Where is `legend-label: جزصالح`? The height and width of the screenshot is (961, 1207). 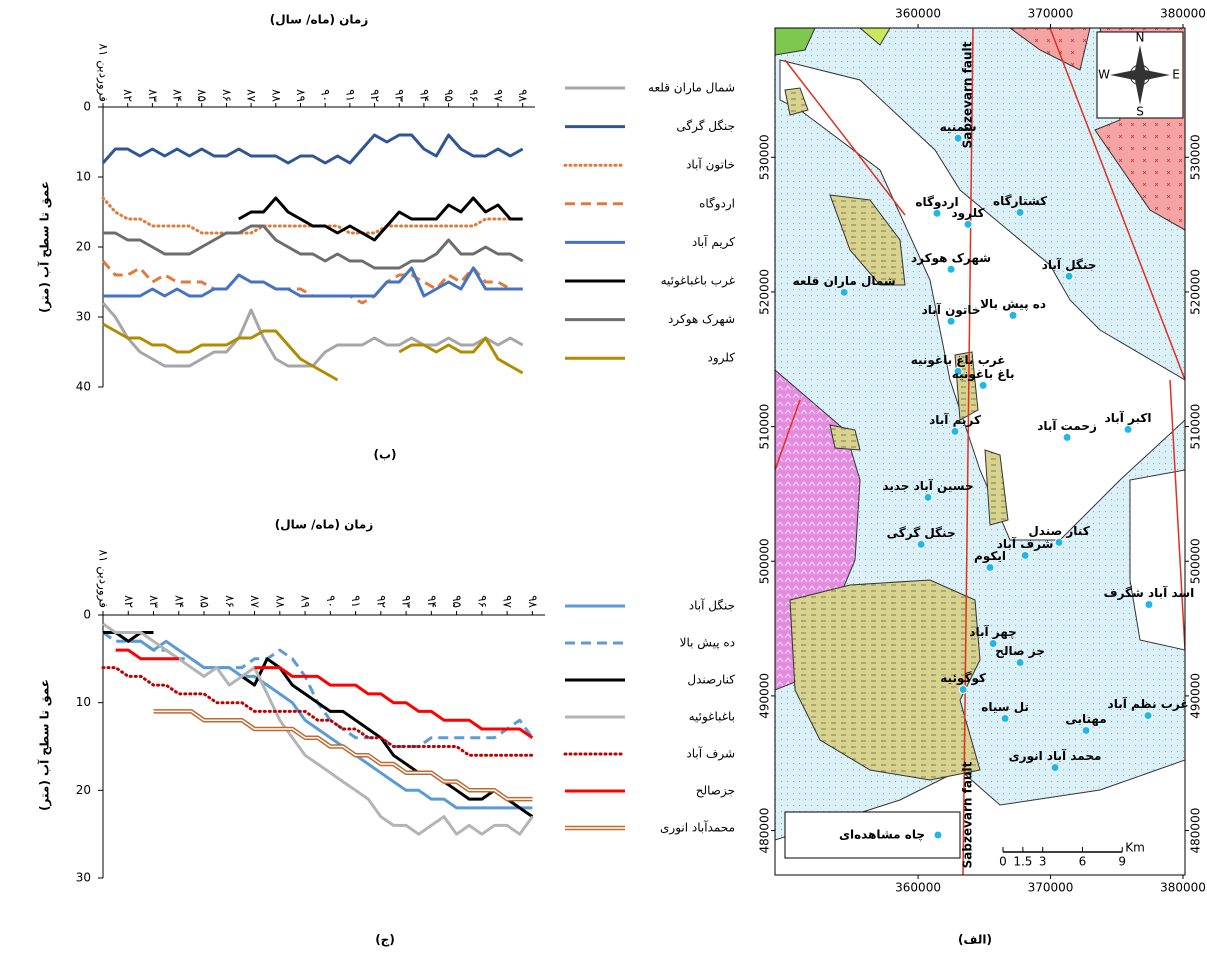 legend-label: جزصالح is located at coordinates (715, 791).